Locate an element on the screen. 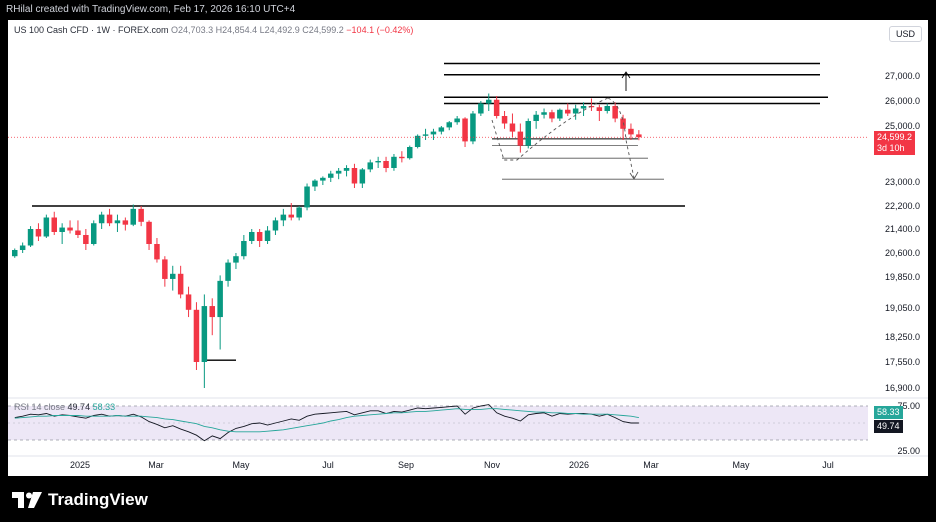  rsi-tick-label: 75.00 is located at coordinates (908, 406).